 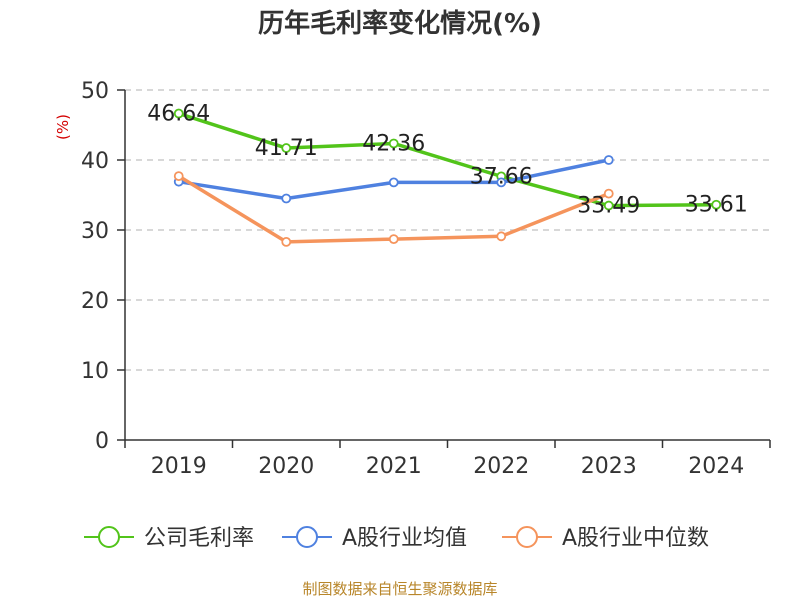 I want to click on x-tick-label: 2023, so click(x=609, y=466).